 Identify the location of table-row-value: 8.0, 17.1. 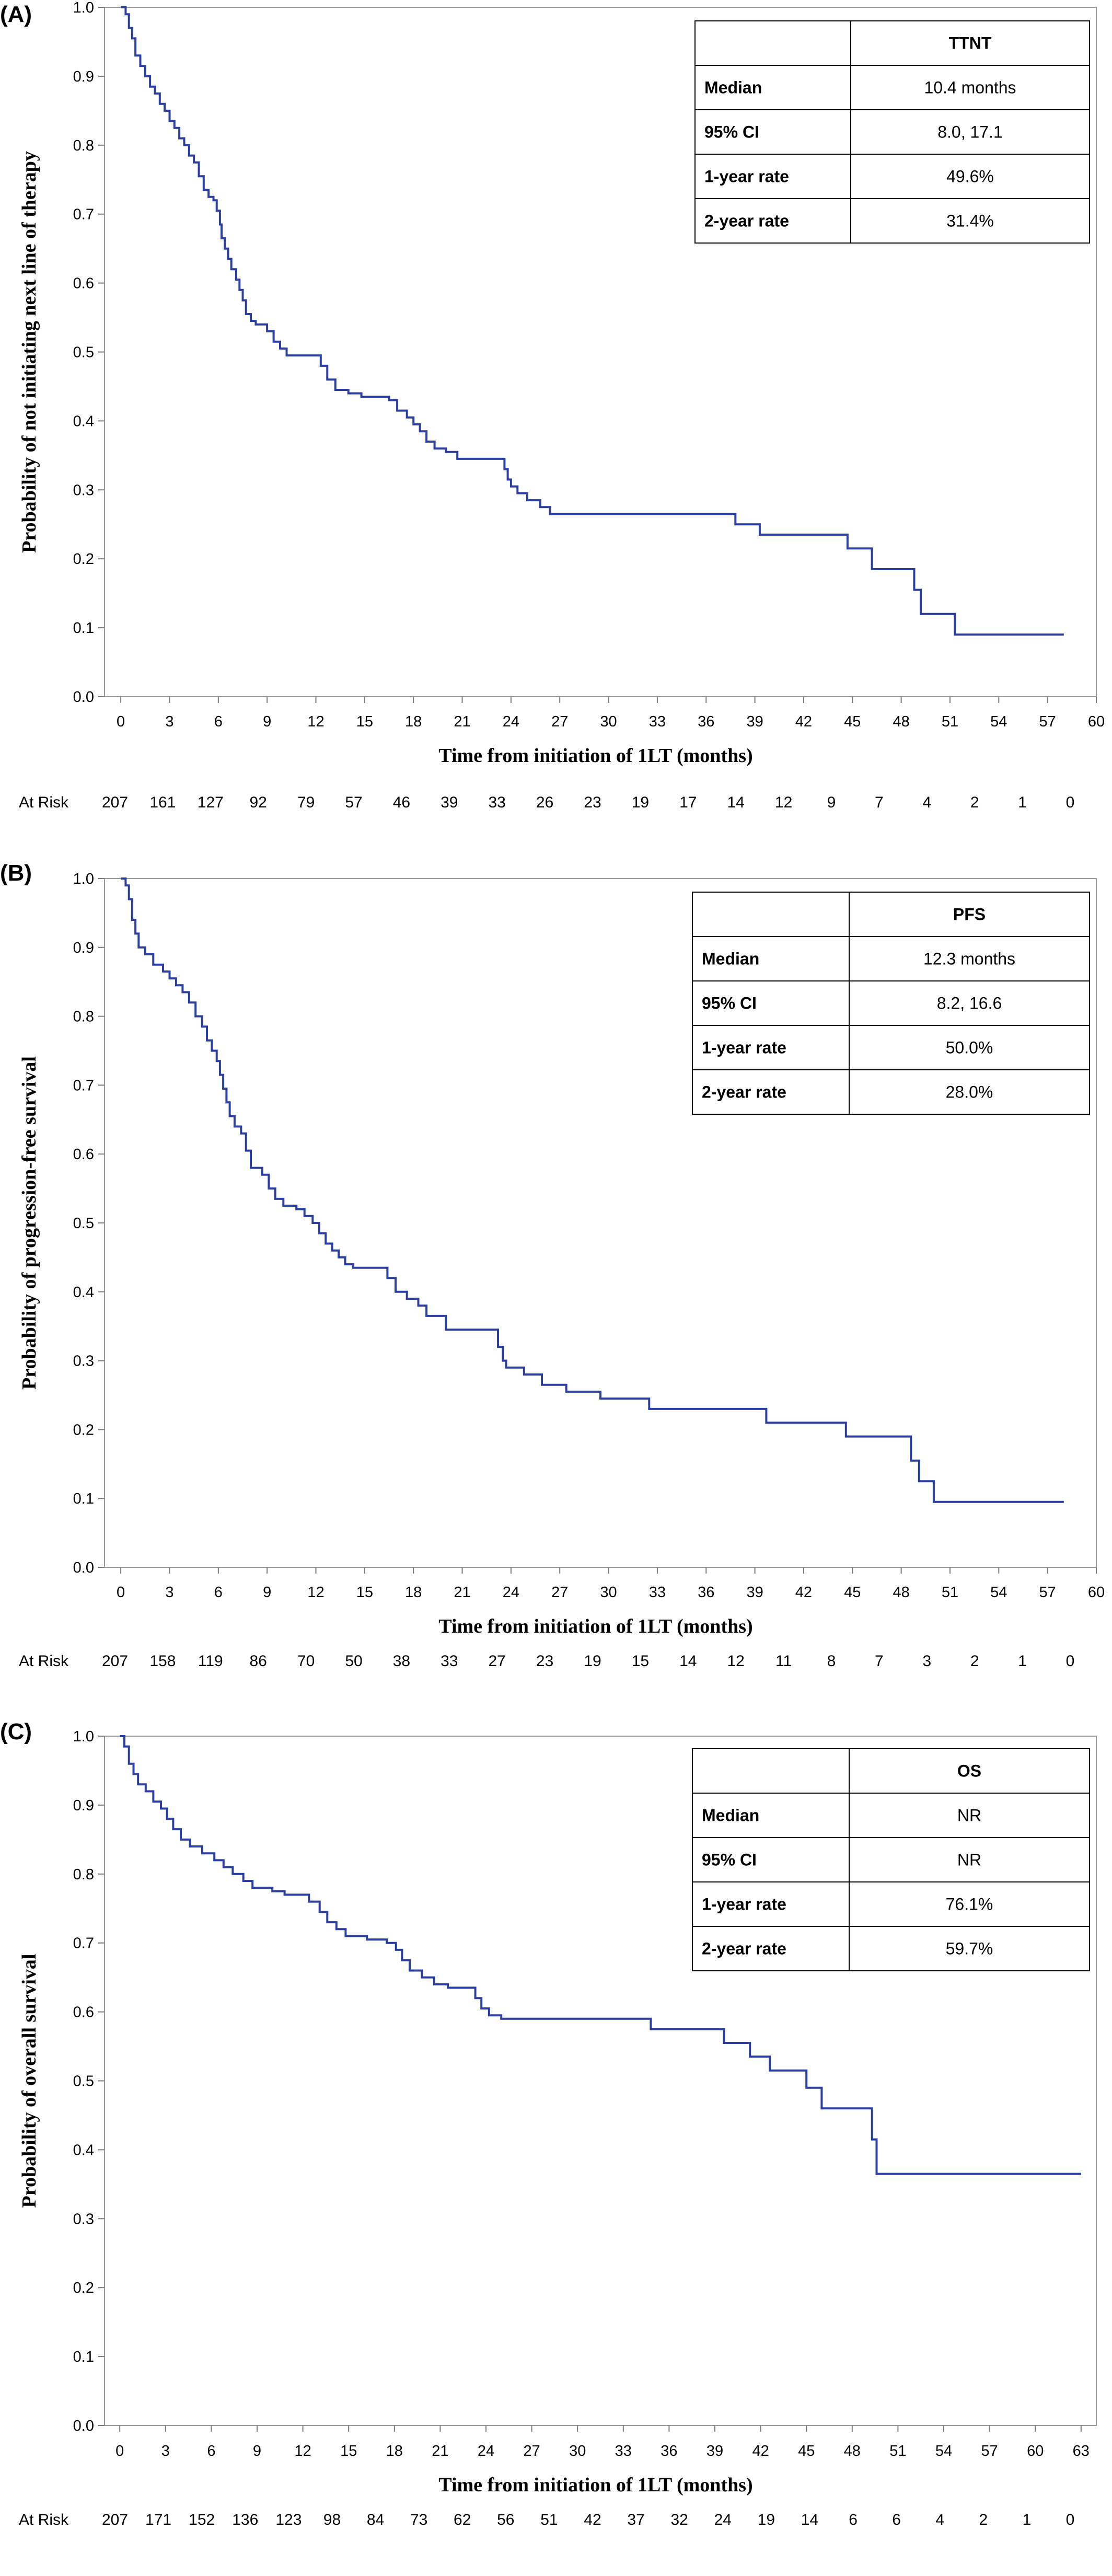
(970, 132).